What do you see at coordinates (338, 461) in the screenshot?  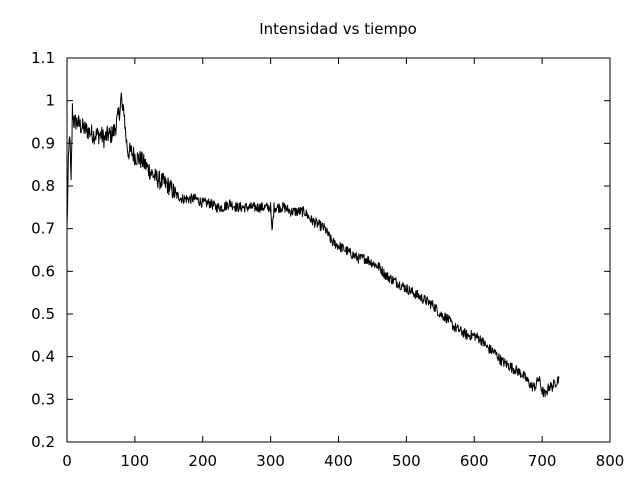 I see `x-tick-label: 400` at bounding box center [338, 461].